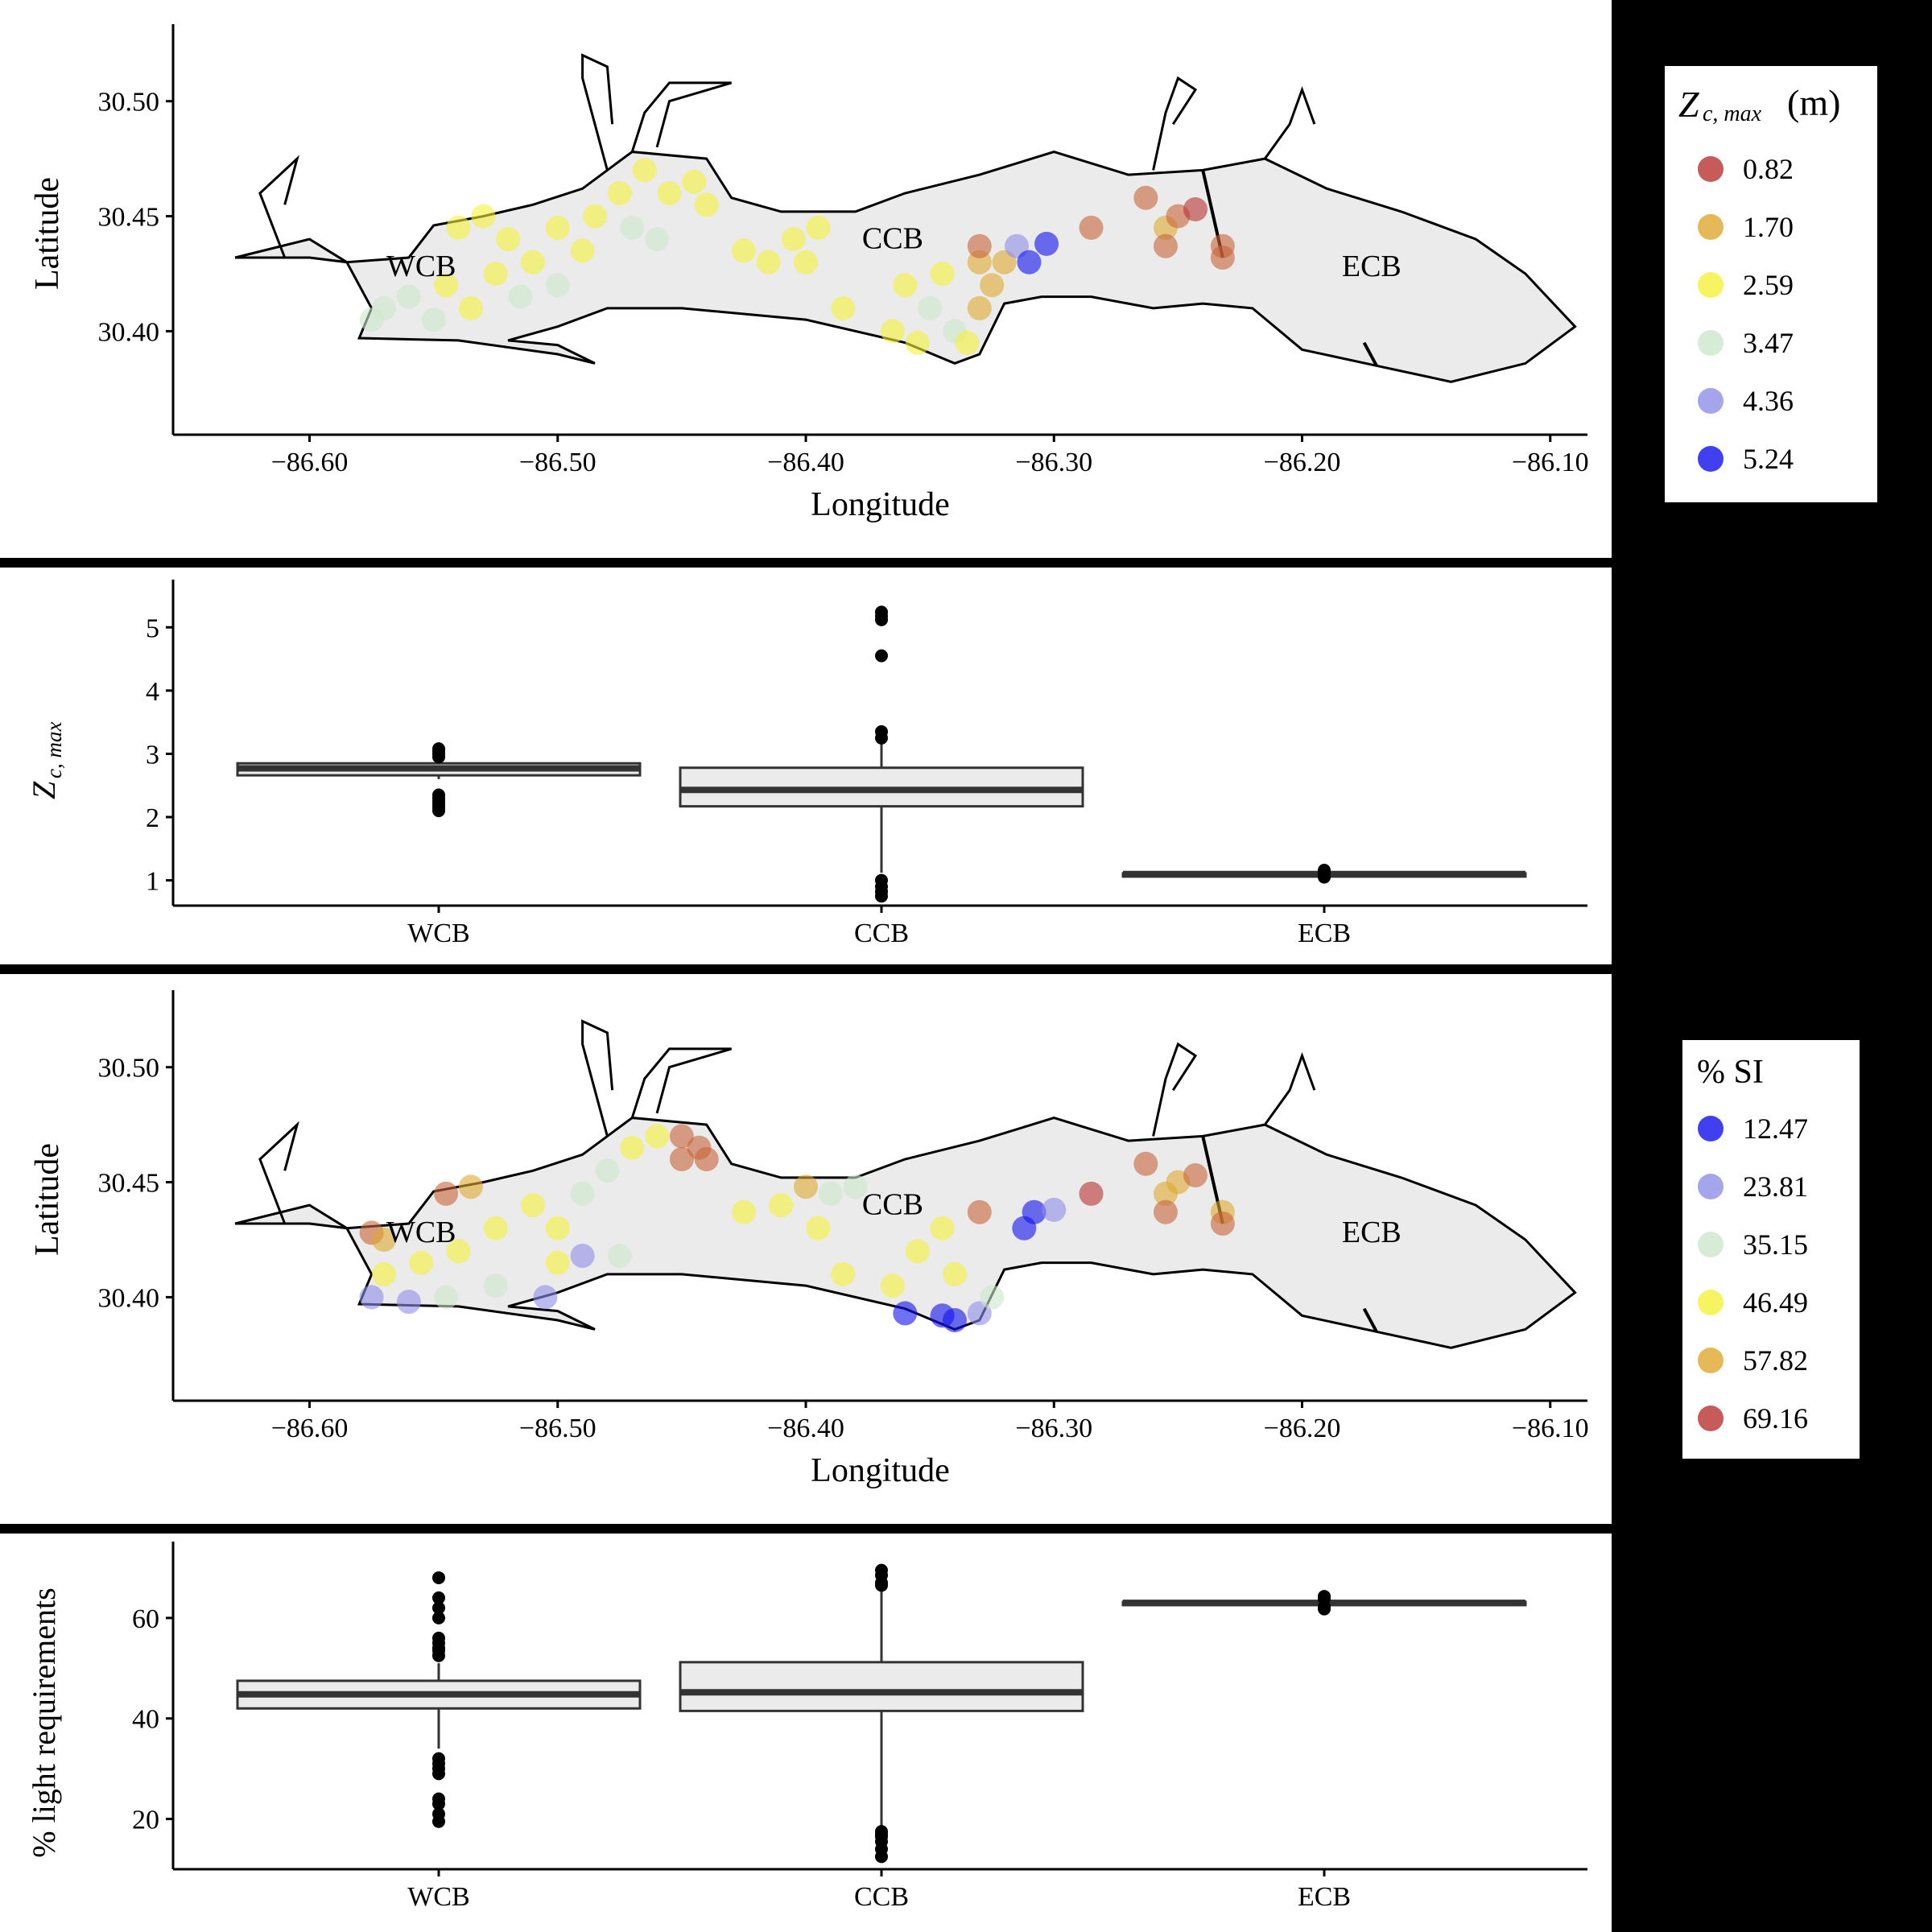 Image resolution: width=1932 pixels, height=1932 pixels. I want to click on y-tick-label: 5, so click(152, 628).